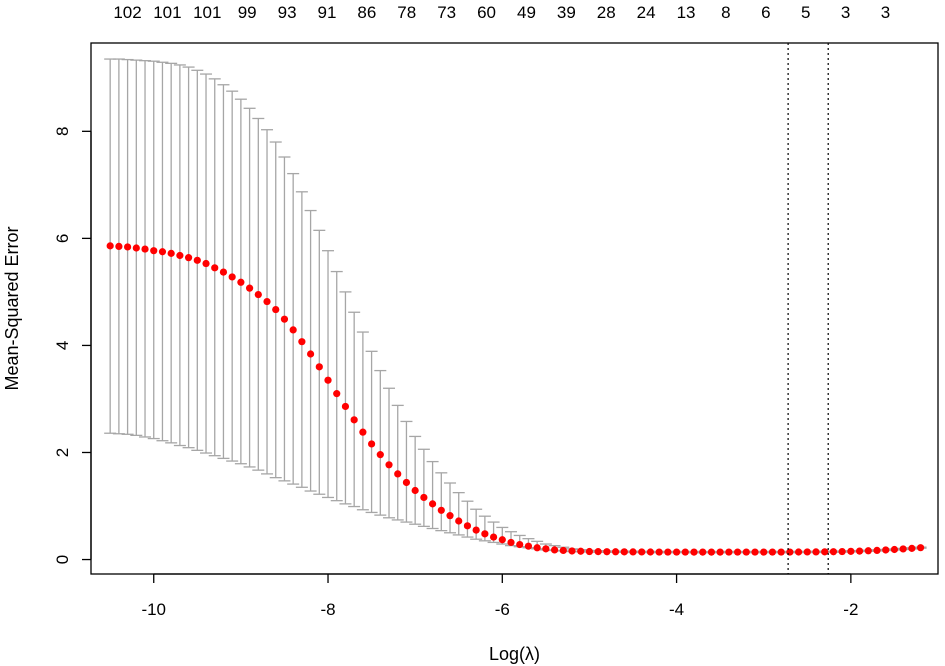 The image size is (945, 666). Describe the element at coordinates (805, 12) in the screenshot. I see `top-axis-label: 5` at that location.